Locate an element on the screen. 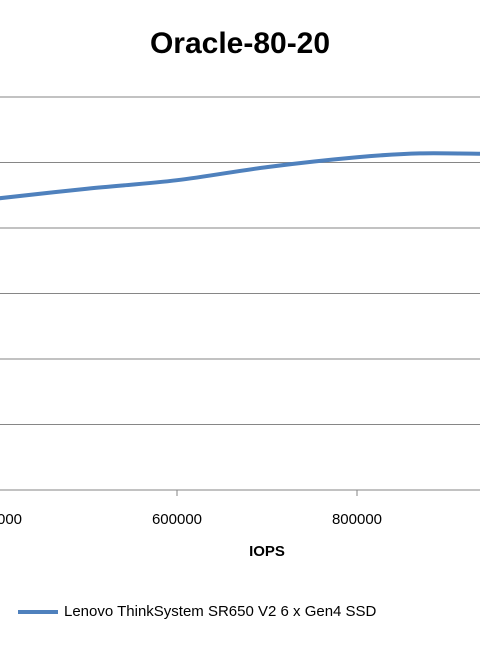  x-tick-label: 600000 is located at coordinates (177, 519).